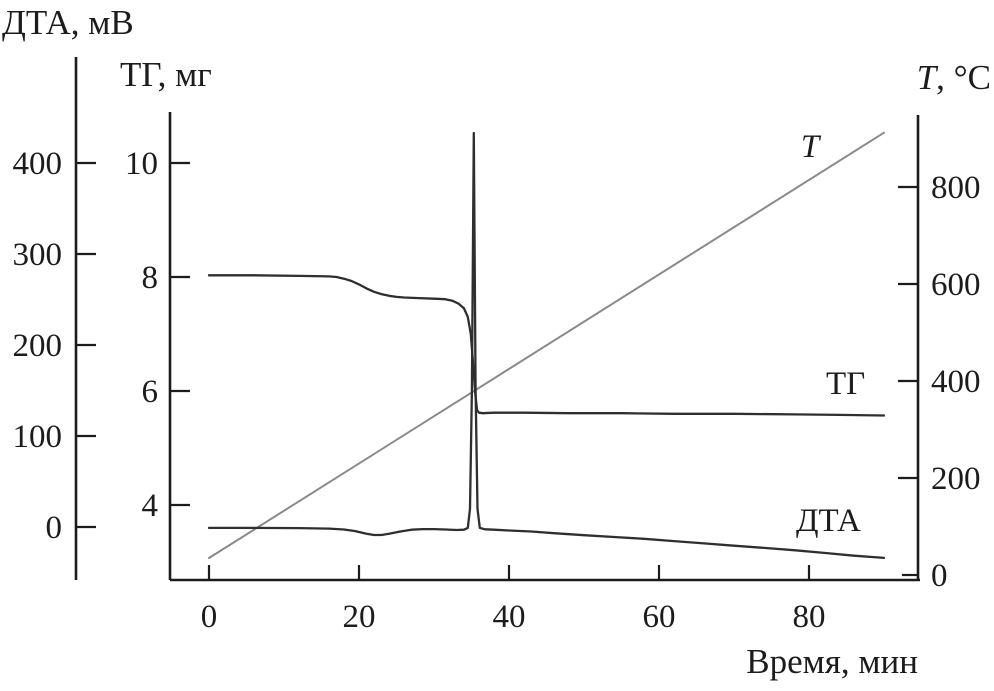 This screenshot has width=994, height=691. What do you see at coordinates (659, 617) in the screenshot?
I see `x-tick-label: 60` at bounding box center [659, 617].